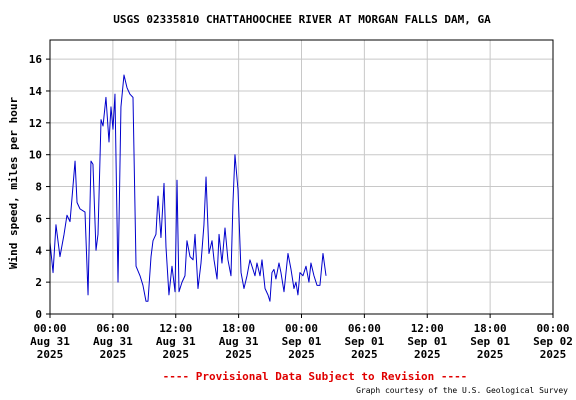 The image size is (576, 400). I want to click on y-tick-label: 8, so click(38, 187).